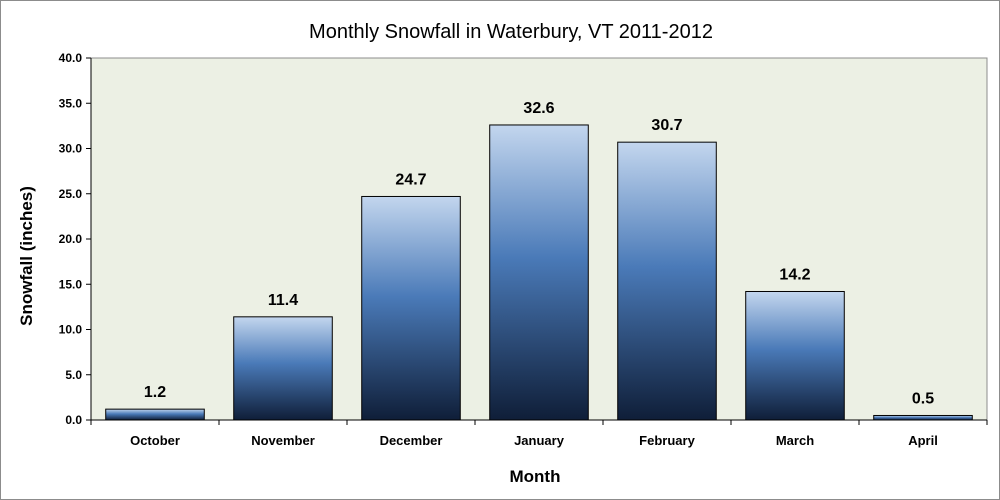 The image size is (1000, 500). I want to click on bar-march, so click(795, 355).